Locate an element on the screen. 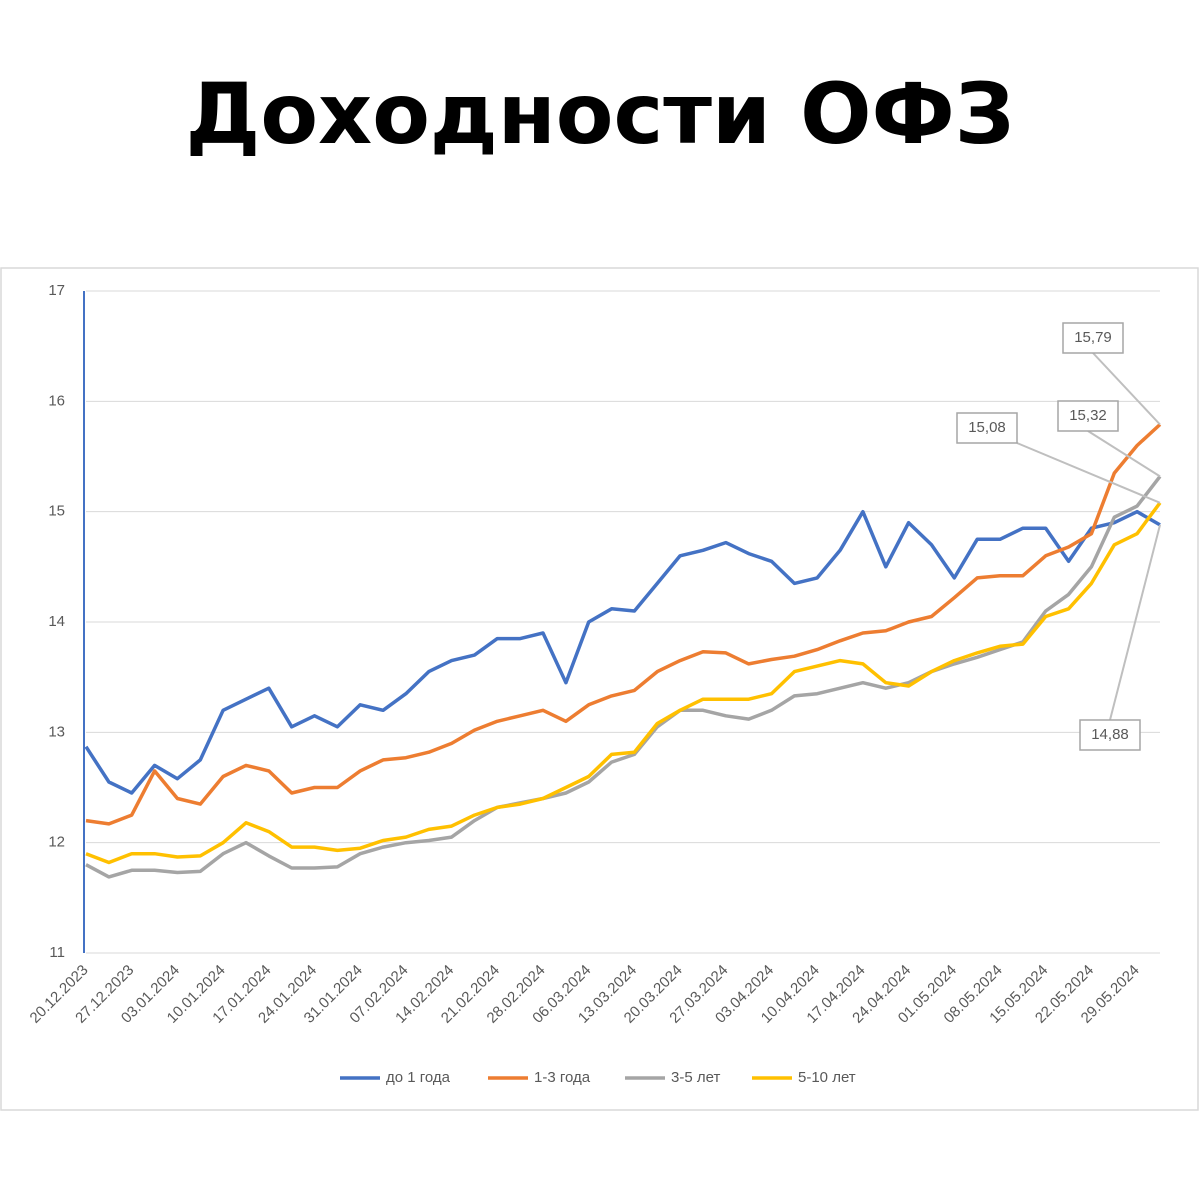 The width and height of the screenshot is (1200, 1200). y-tick-label: 14 is located at coordinates (56, 621).